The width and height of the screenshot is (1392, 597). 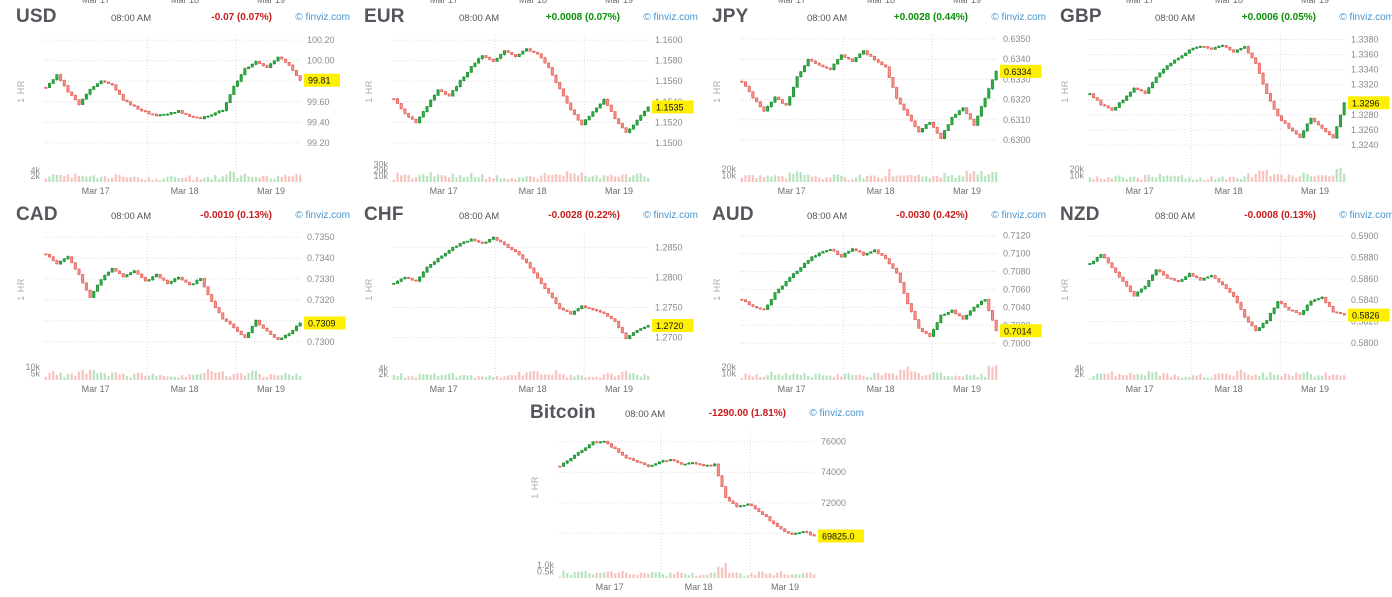 I want to click on svg-text: 100.20, so click(x=321, y=40).